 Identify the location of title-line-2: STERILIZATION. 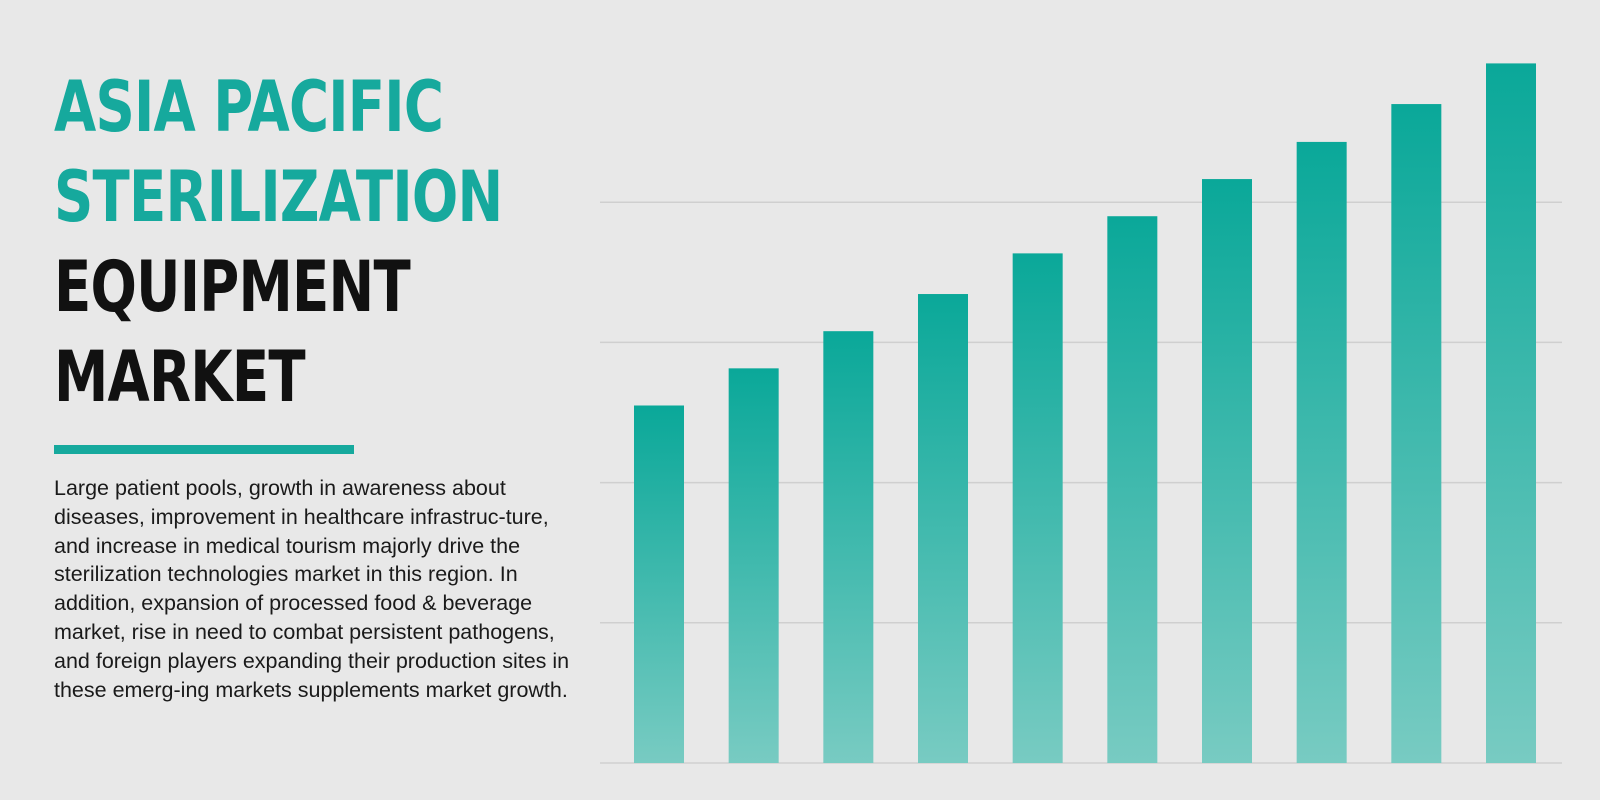
(278, 197).